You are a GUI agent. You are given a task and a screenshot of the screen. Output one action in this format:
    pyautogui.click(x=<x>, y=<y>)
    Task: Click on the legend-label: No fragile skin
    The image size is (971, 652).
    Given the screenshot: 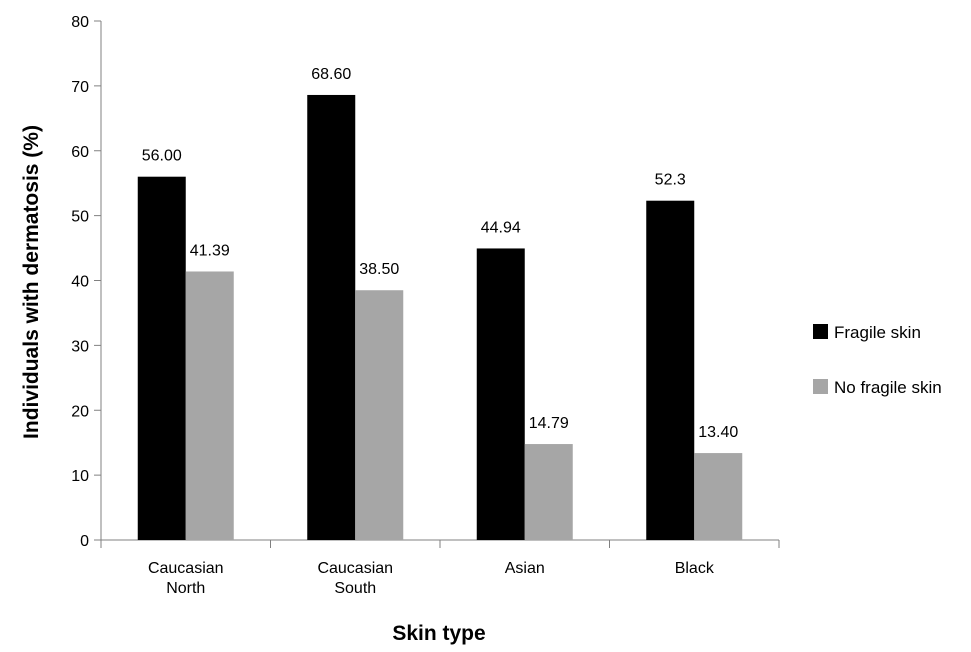 What is the action you would take?
    pyautogui.click(x=888, y=387)
    